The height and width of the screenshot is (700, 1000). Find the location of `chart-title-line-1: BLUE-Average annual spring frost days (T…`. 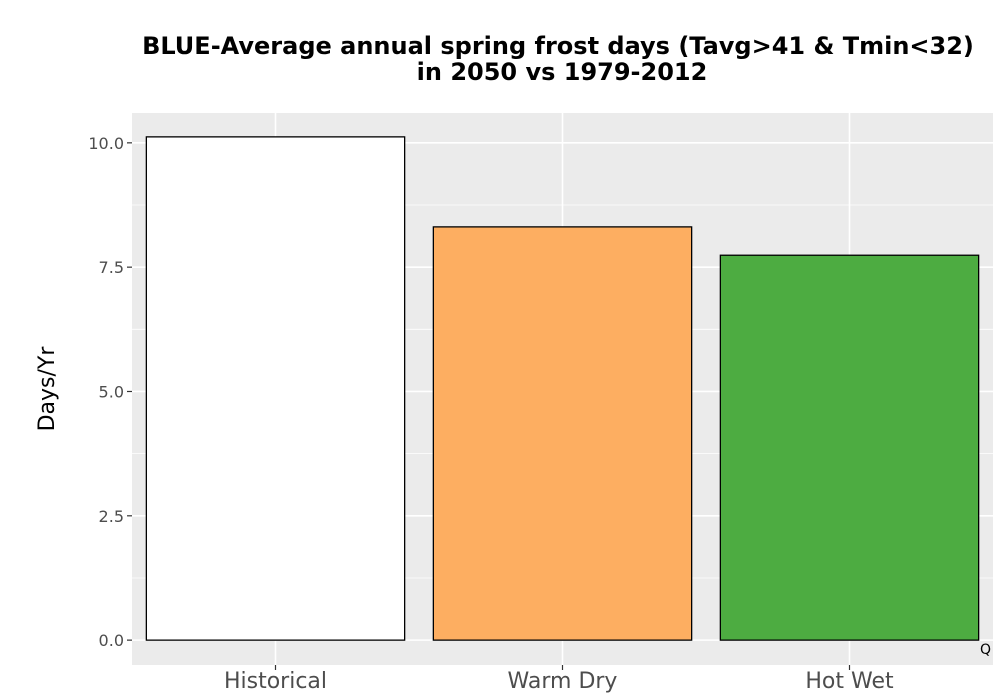

chart-title-line-1: BLUE-Average annual spring frost days (T… is located at coordinates (558, 46).